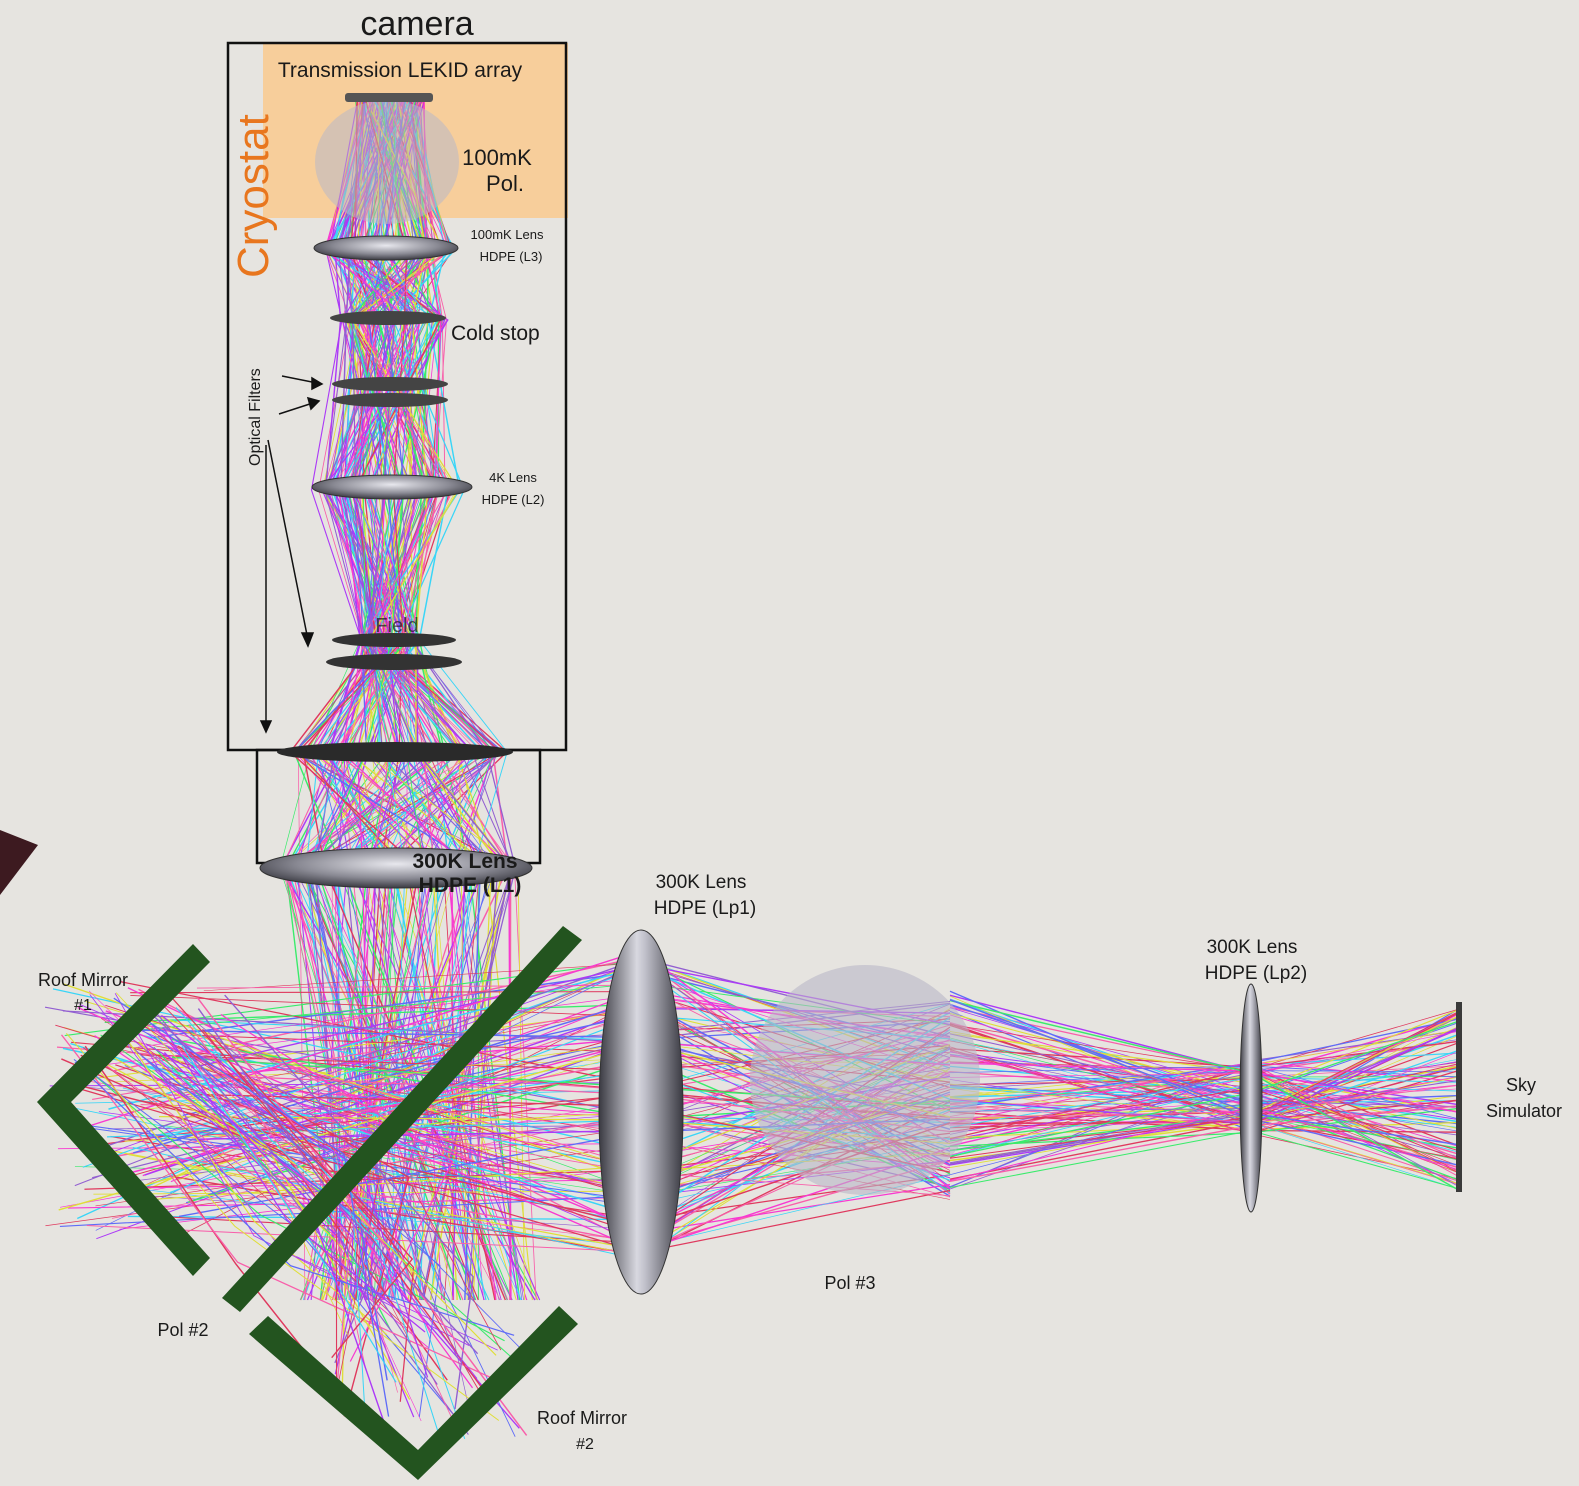 This screenshot has width=1579, height=1486. I want to click on lens-lp2-label-2: HDPE (Lp2), so click(1256, 973).